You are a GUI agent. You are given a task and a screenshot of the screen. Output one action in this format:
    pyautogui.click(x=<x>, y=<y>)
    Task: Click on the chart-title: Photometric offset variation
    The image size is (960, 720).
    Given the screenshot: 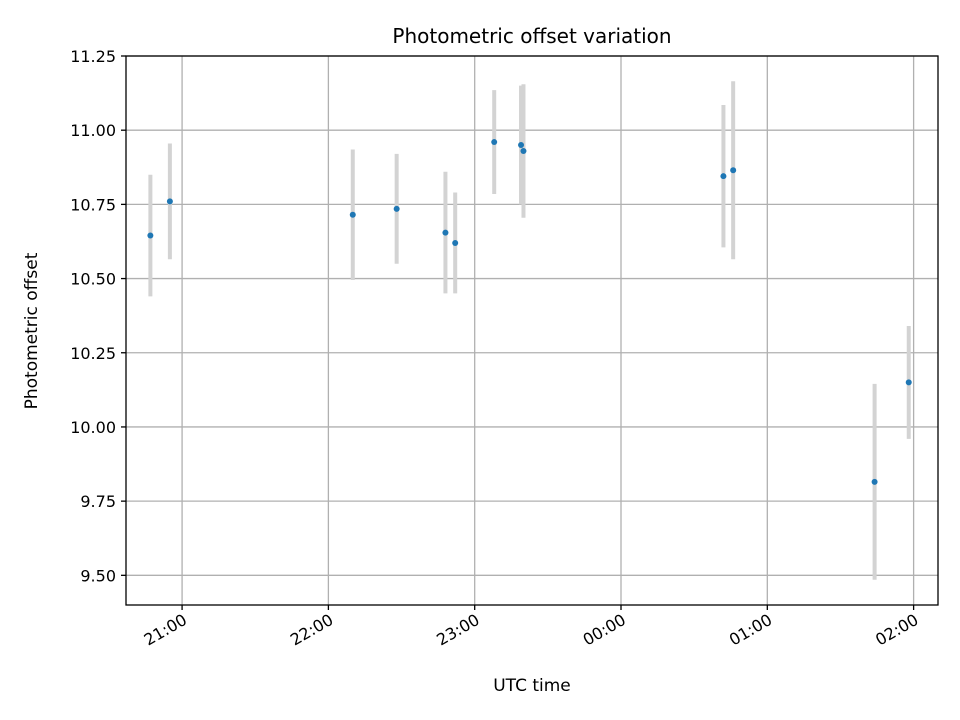 What is the action you would take?
    pyautogui.click(x=531, y=36)
    